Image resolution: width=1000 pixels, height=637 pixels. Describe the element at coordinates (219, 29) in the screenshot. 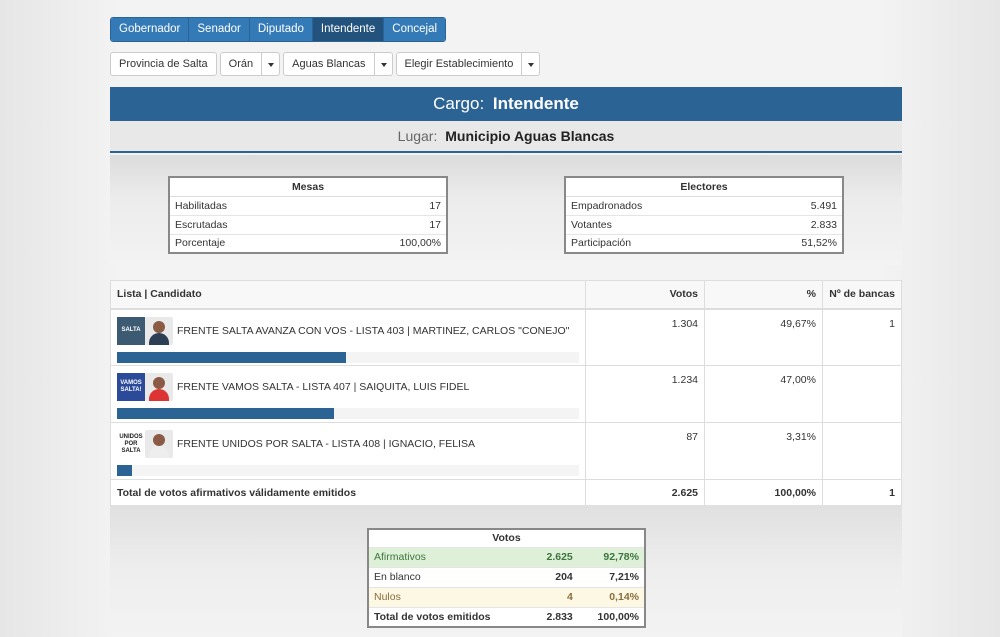

I see `tab-senador: Senador` at that location.